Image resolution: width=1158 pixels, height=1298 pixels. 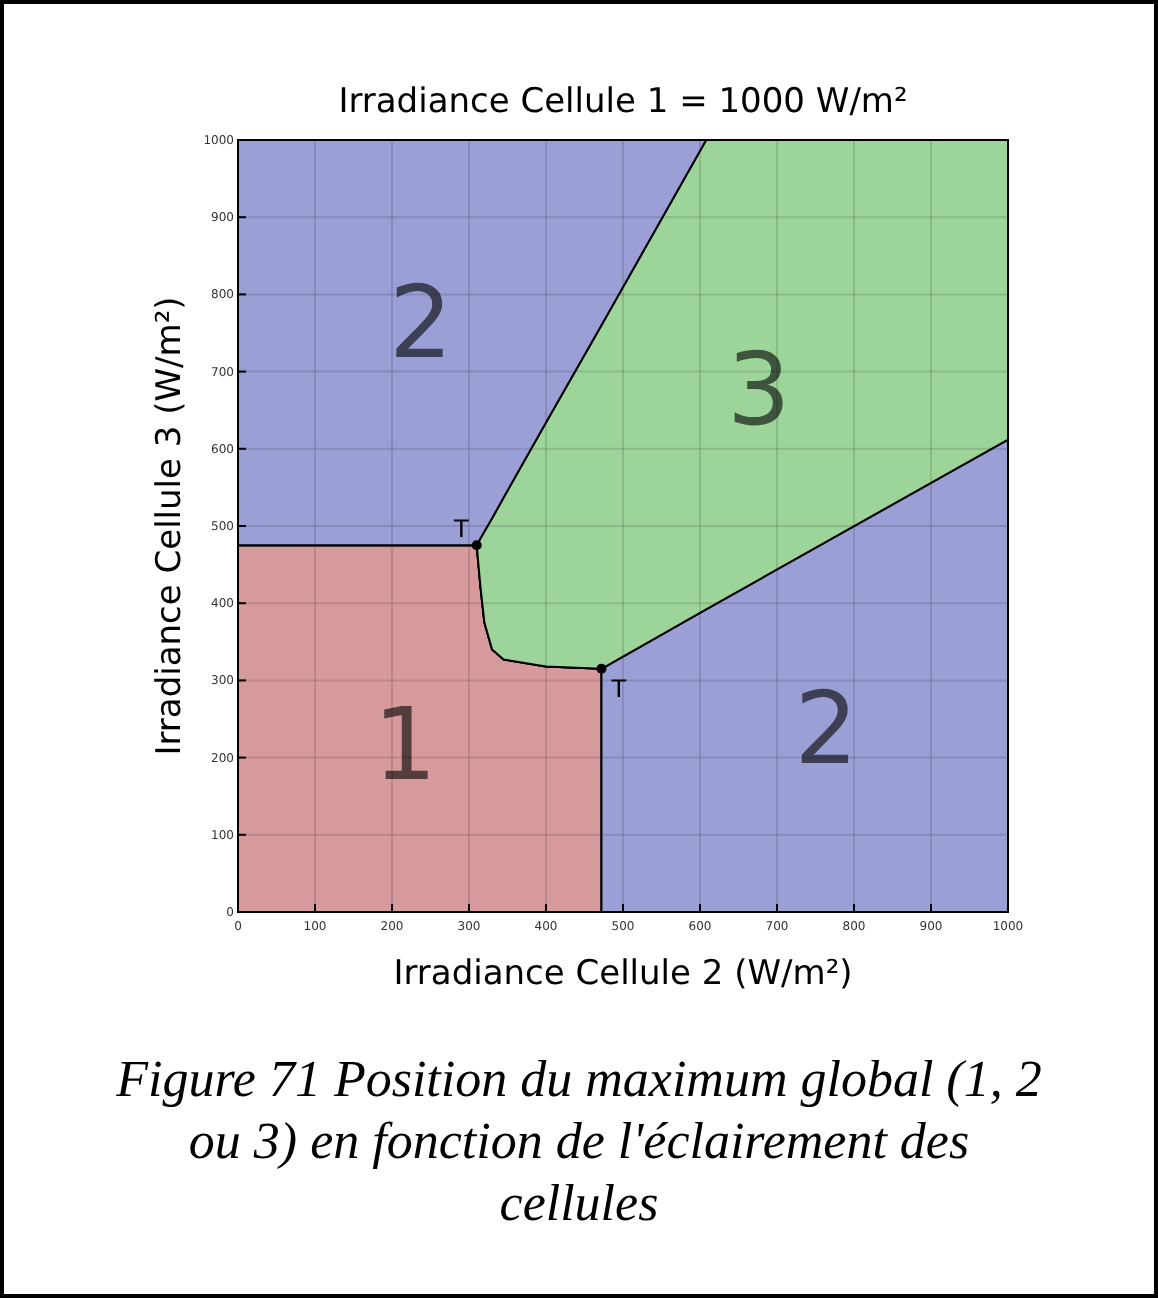 I want to click on series-label: 3, so click(x=758, y=389).